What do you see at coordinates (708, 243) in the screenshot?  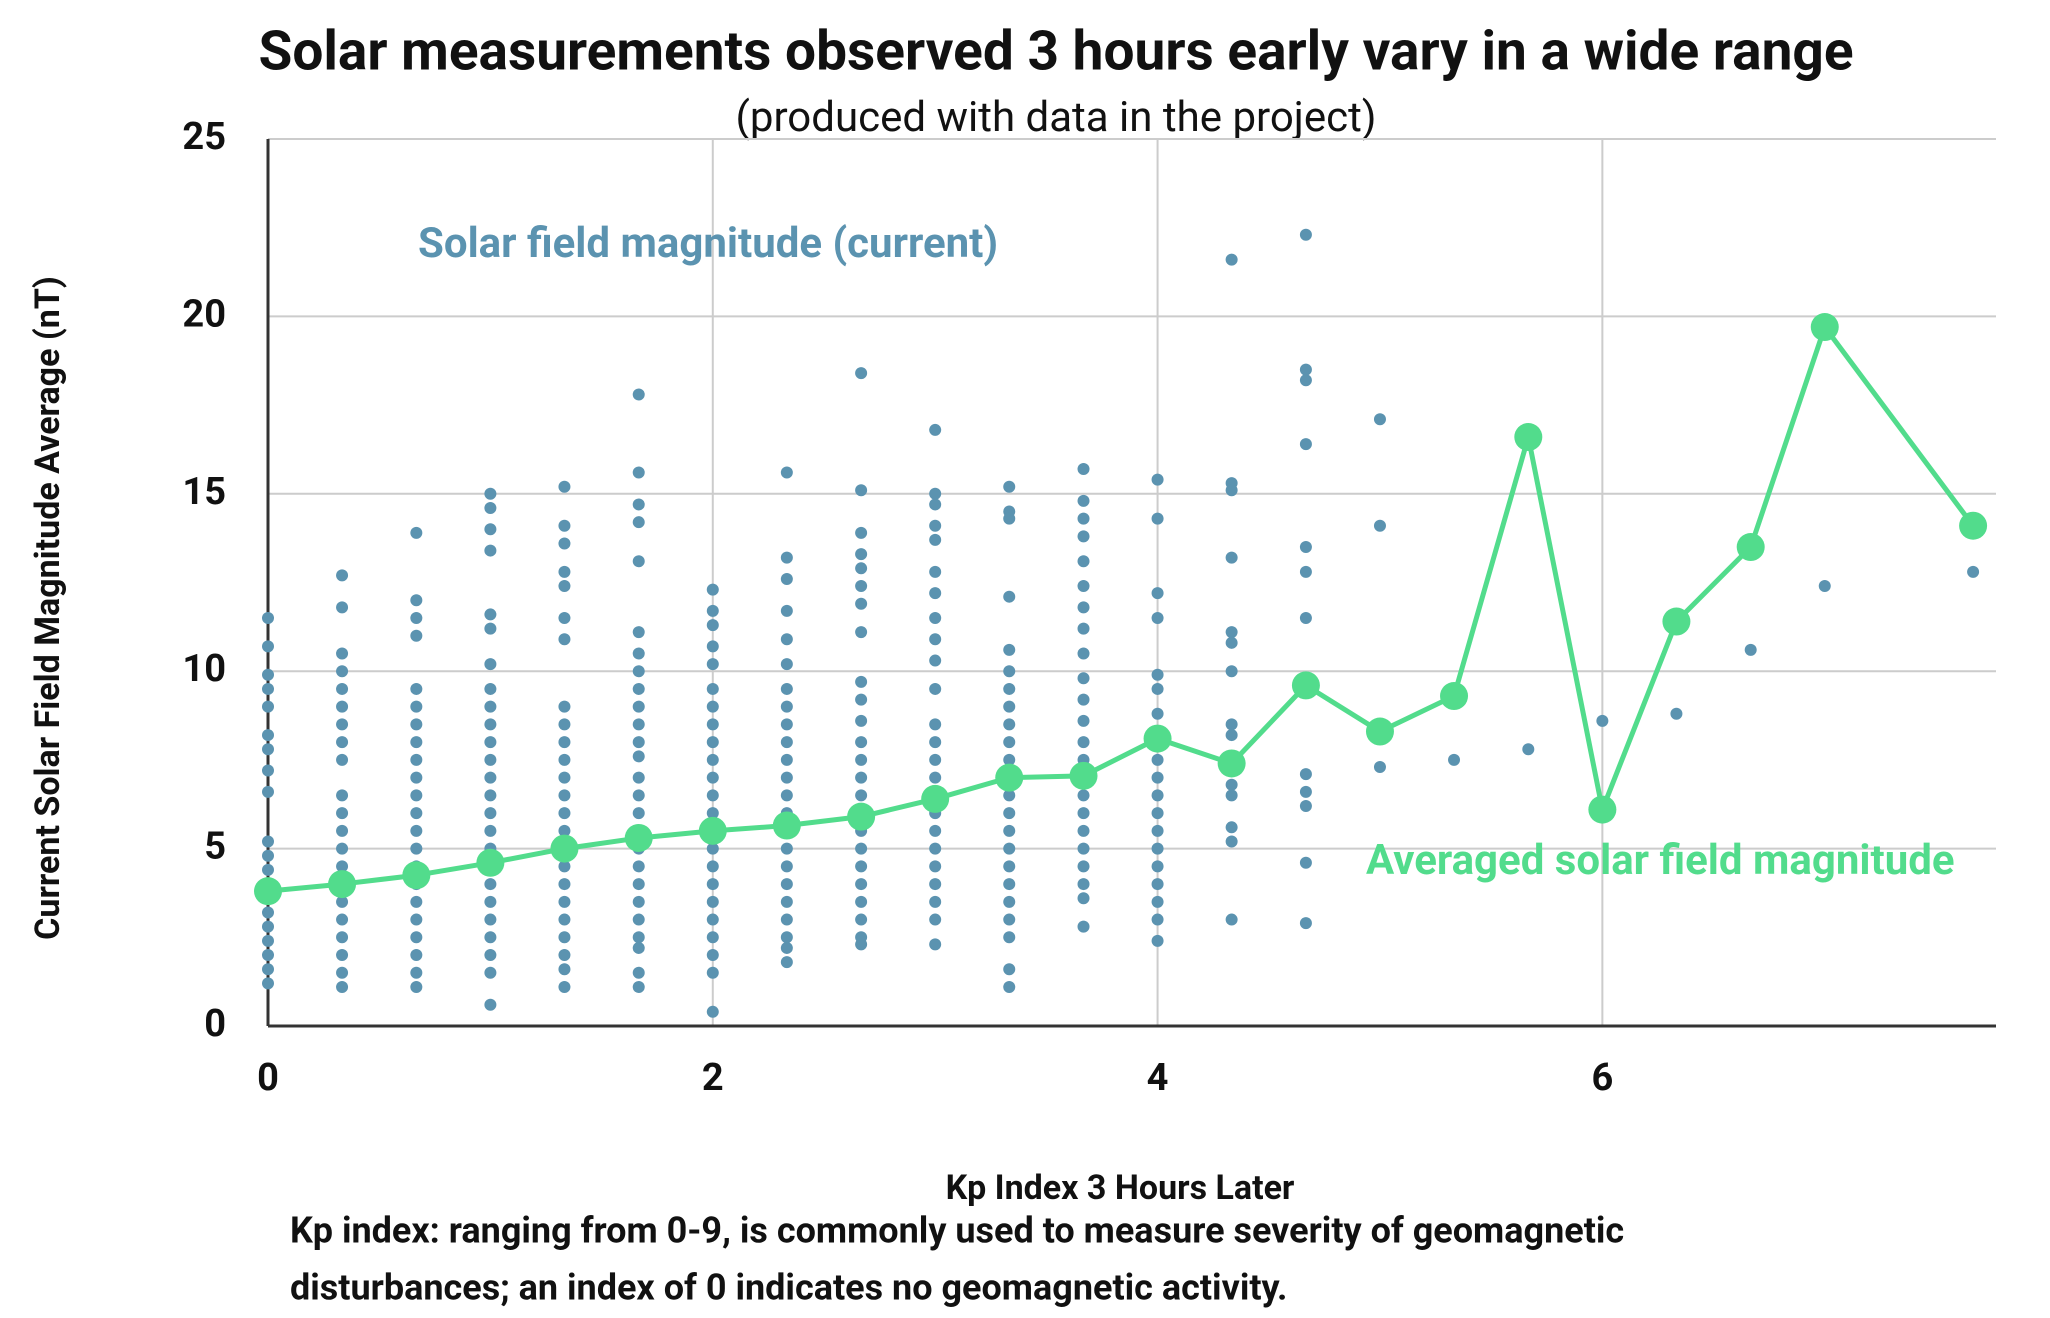 I see `series-label: Solar field magnitude (current)` at bounding box center [708, 243].